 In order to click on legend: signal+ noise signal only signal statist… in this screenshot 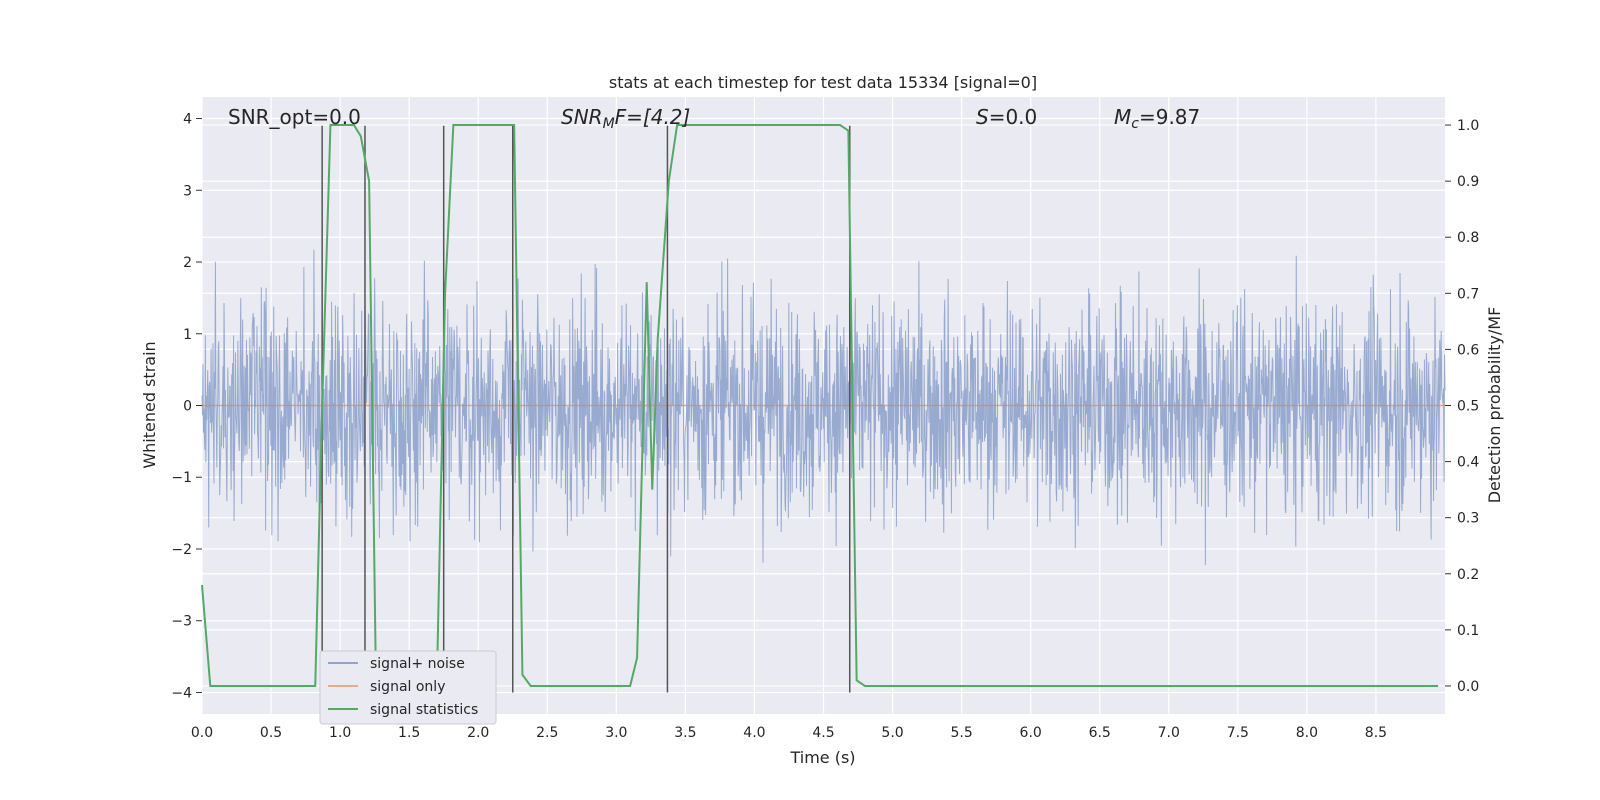, I will do `click(408, 687)`.